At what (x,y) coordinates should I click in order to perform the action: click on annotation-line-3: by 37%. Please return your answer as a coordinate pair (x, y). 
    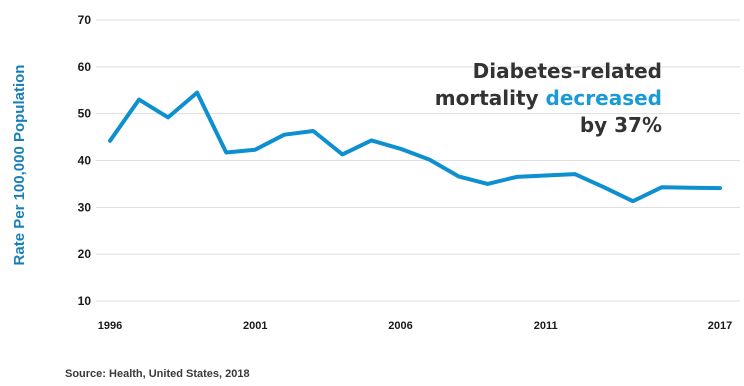
    Looking at the image, I should click on (548, 125).